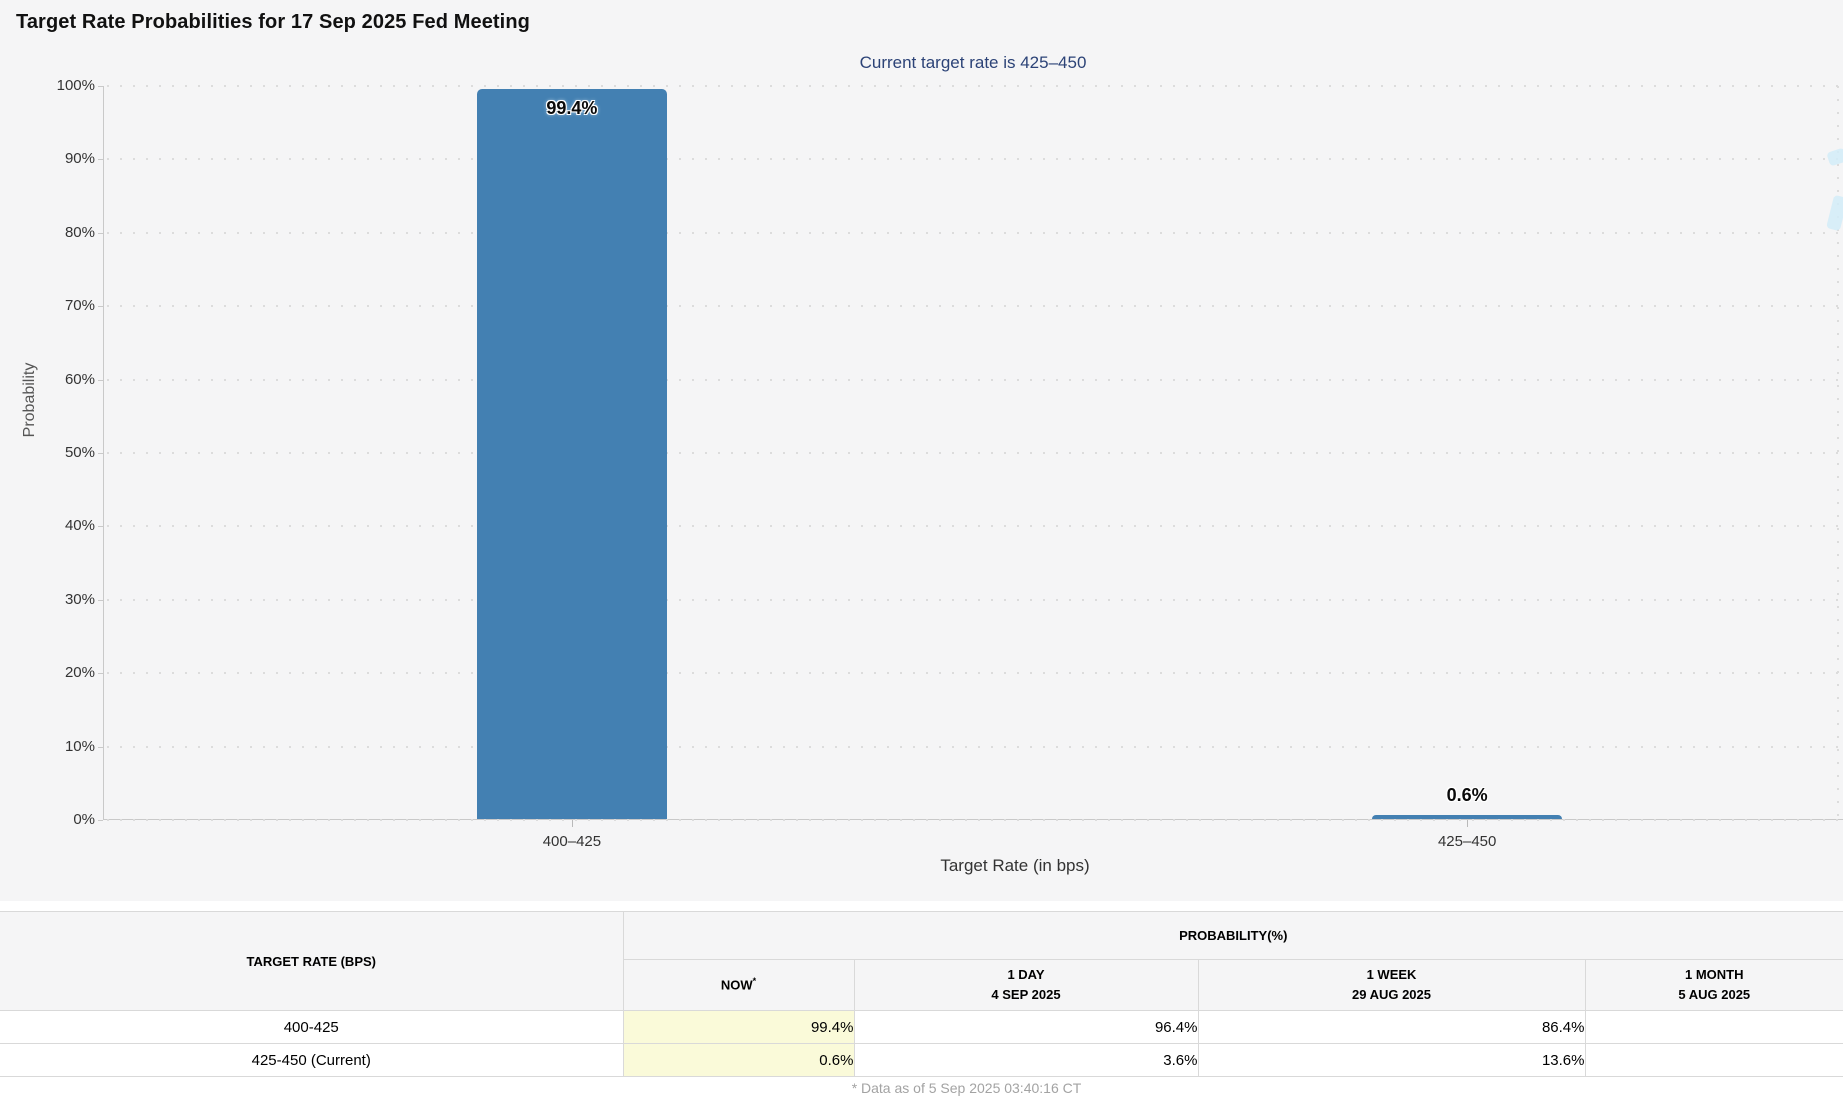 This screenshot has width=1843, height=1104. I want to click on value-cell: 3.6%, so click(1026, 1060).